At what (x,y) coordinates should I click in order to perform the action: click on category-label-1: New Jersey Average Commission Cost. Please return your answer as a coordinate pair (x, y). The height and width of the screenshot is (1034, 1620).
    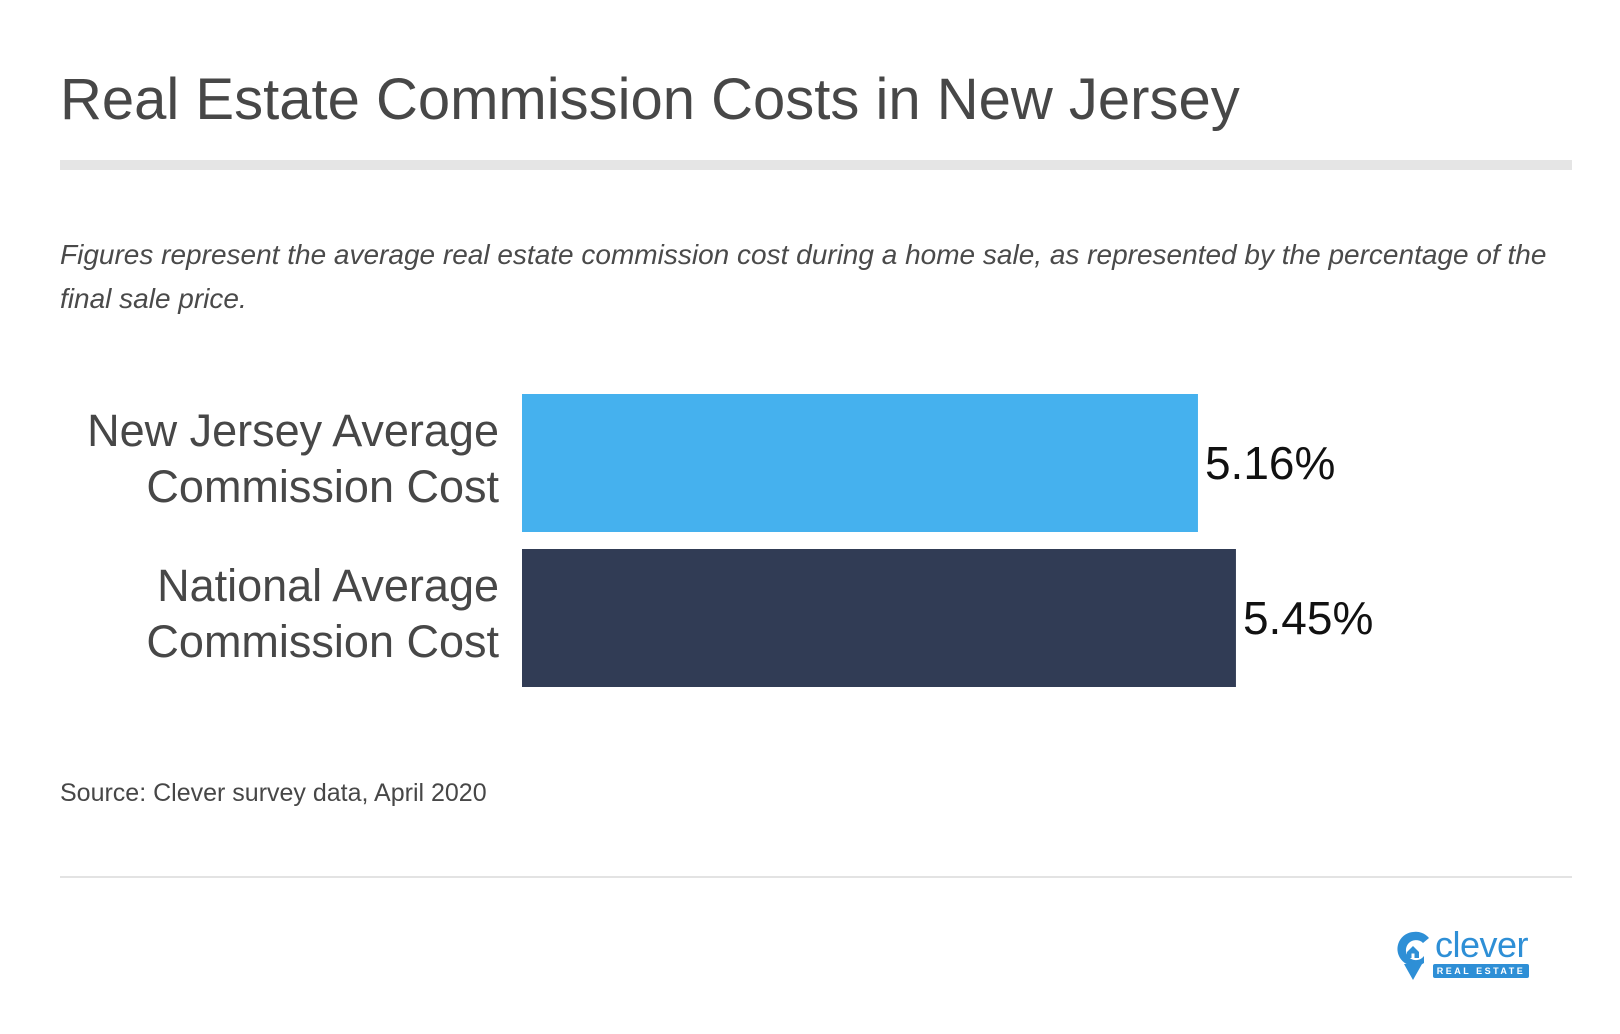
    Looking at the image, I should click on (293, 458).